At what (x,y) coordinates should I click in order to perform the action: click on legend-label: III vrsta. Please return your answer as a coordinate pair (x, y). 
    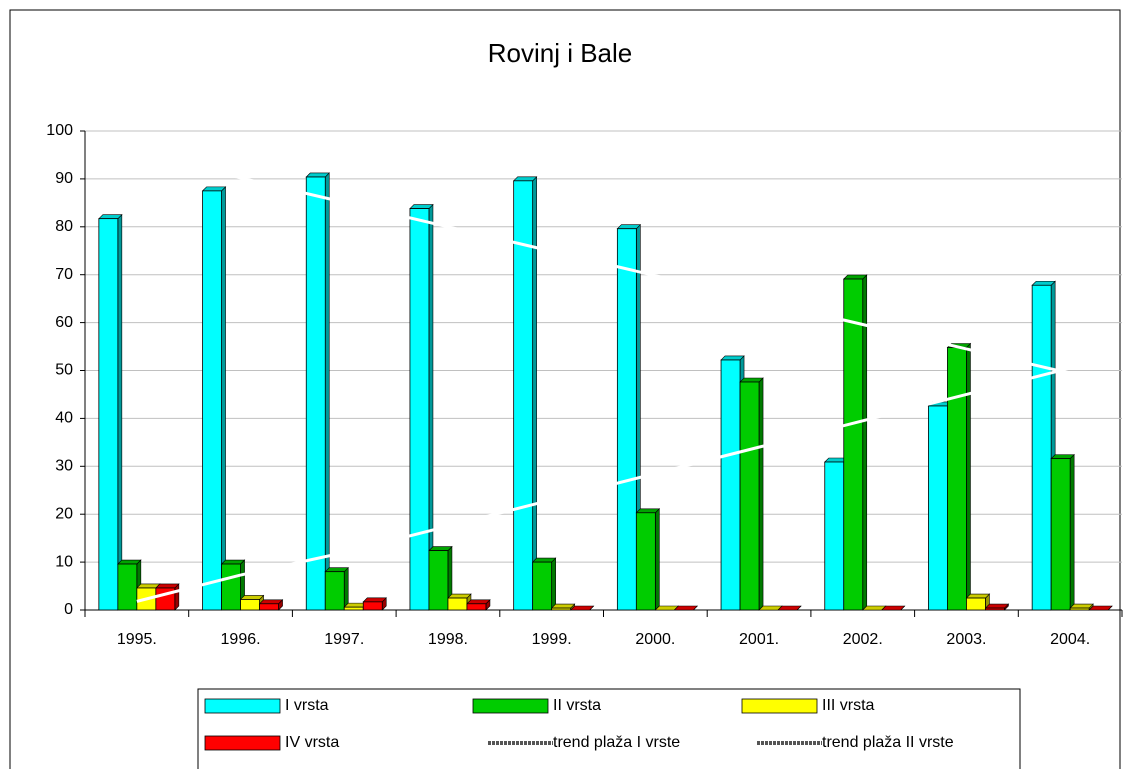
    Looking at the image, I should click on (848, 705).